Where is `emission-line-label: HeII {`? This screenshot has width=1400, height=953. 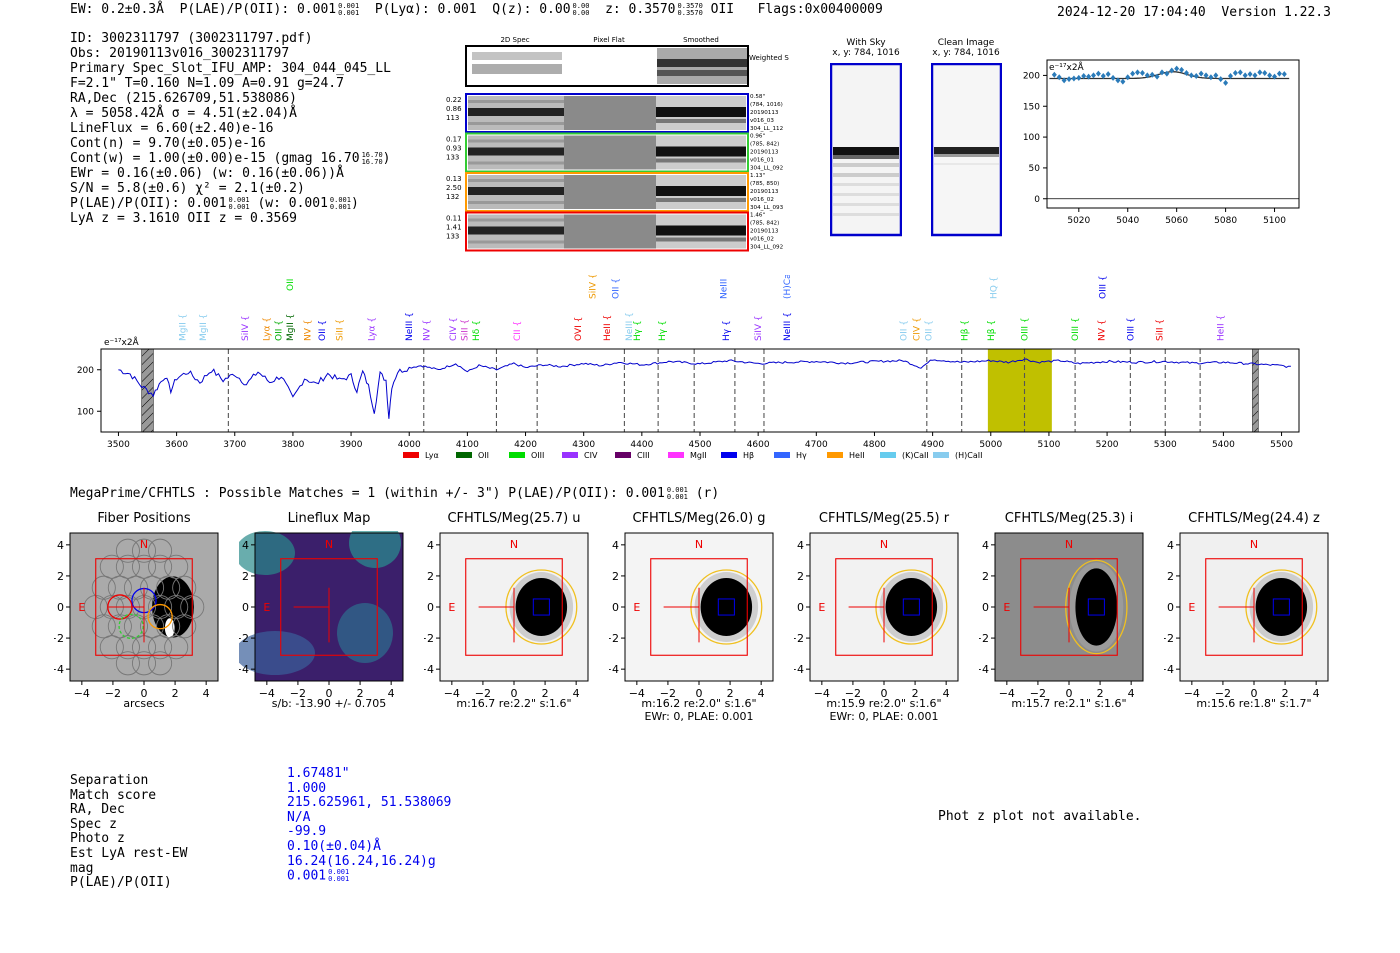
emission-line-label: HeII { is located at coordinates (1221, 328).